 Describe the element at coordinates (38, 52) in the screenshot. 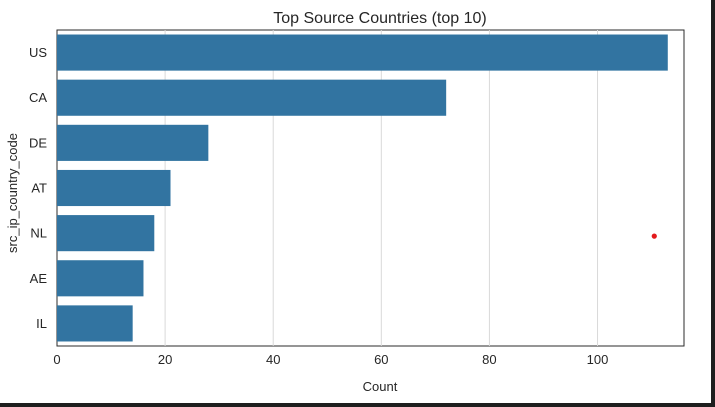

I see `y-tick-label: US` at that location.